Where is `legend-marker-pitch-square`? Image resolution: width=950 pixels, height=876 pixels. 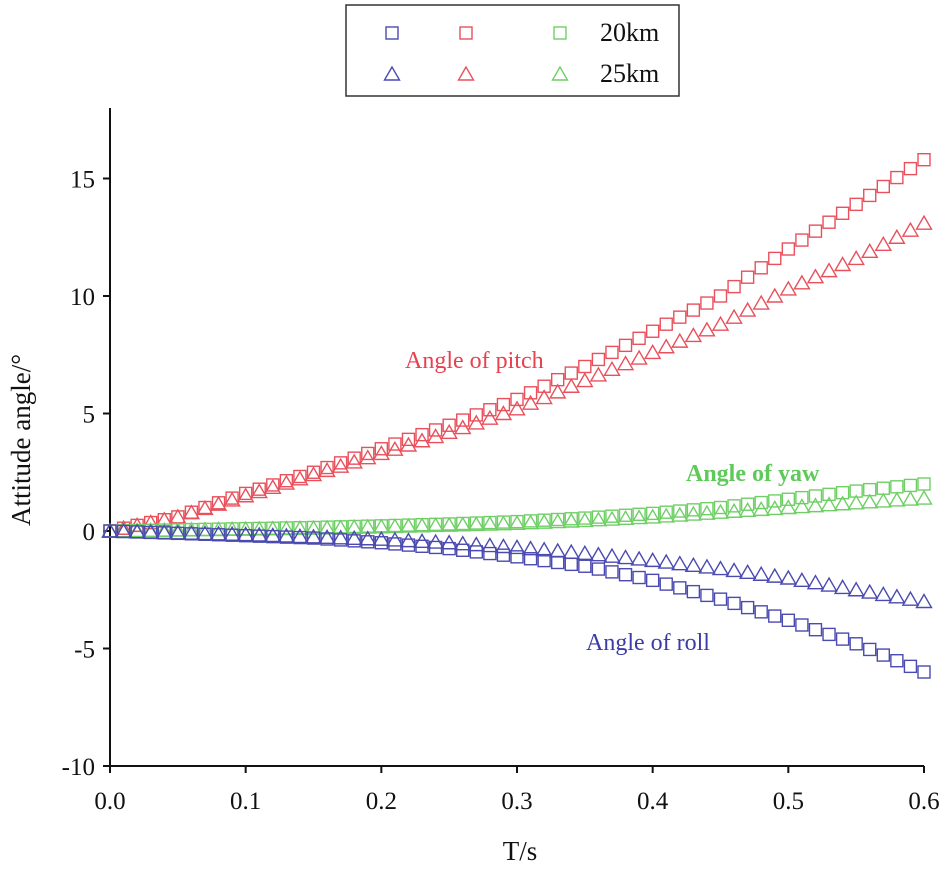
legend-marker-pitch-square is located at coordinates (466, 33).